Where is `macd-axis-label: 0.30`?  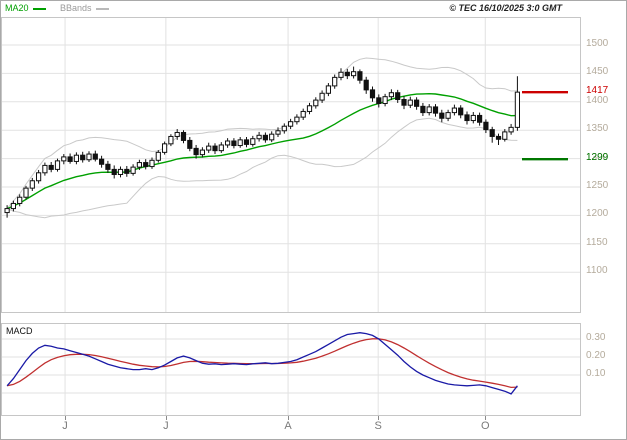
macd-axis-label: 0.30 is located at coordinates (596, 337).